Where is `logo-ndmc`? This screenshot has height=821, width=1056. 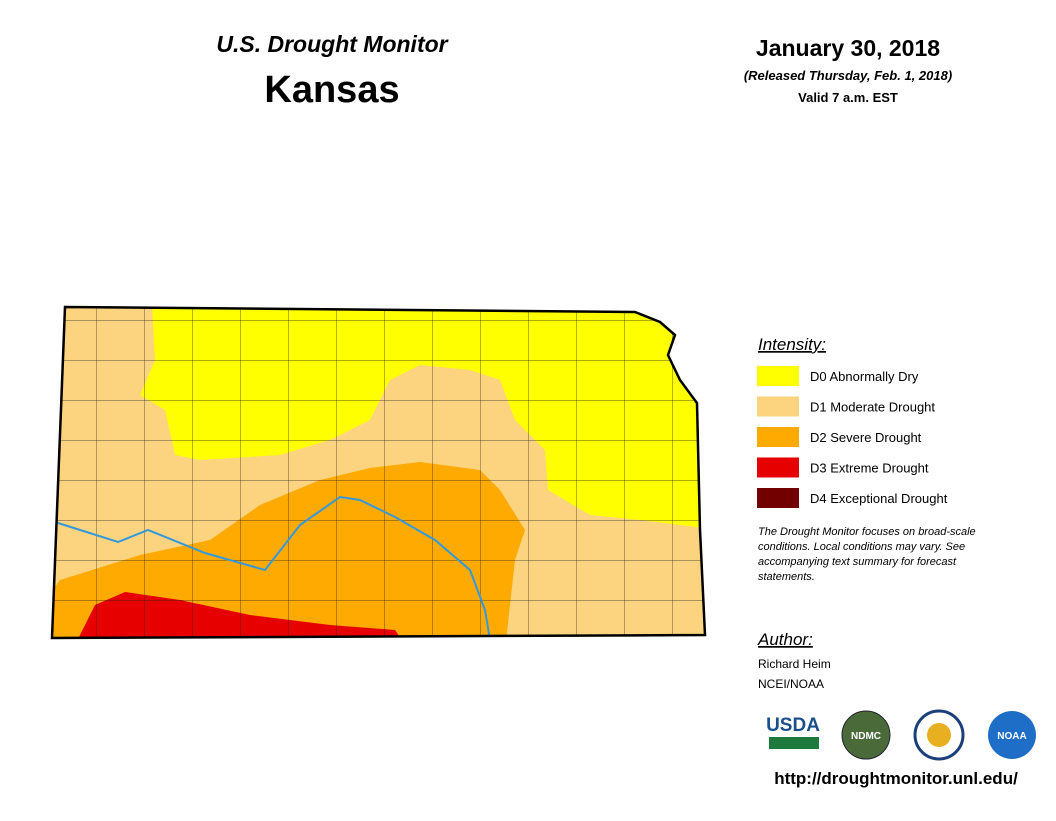
logo-ndmc is located at coordinates (866, 735).